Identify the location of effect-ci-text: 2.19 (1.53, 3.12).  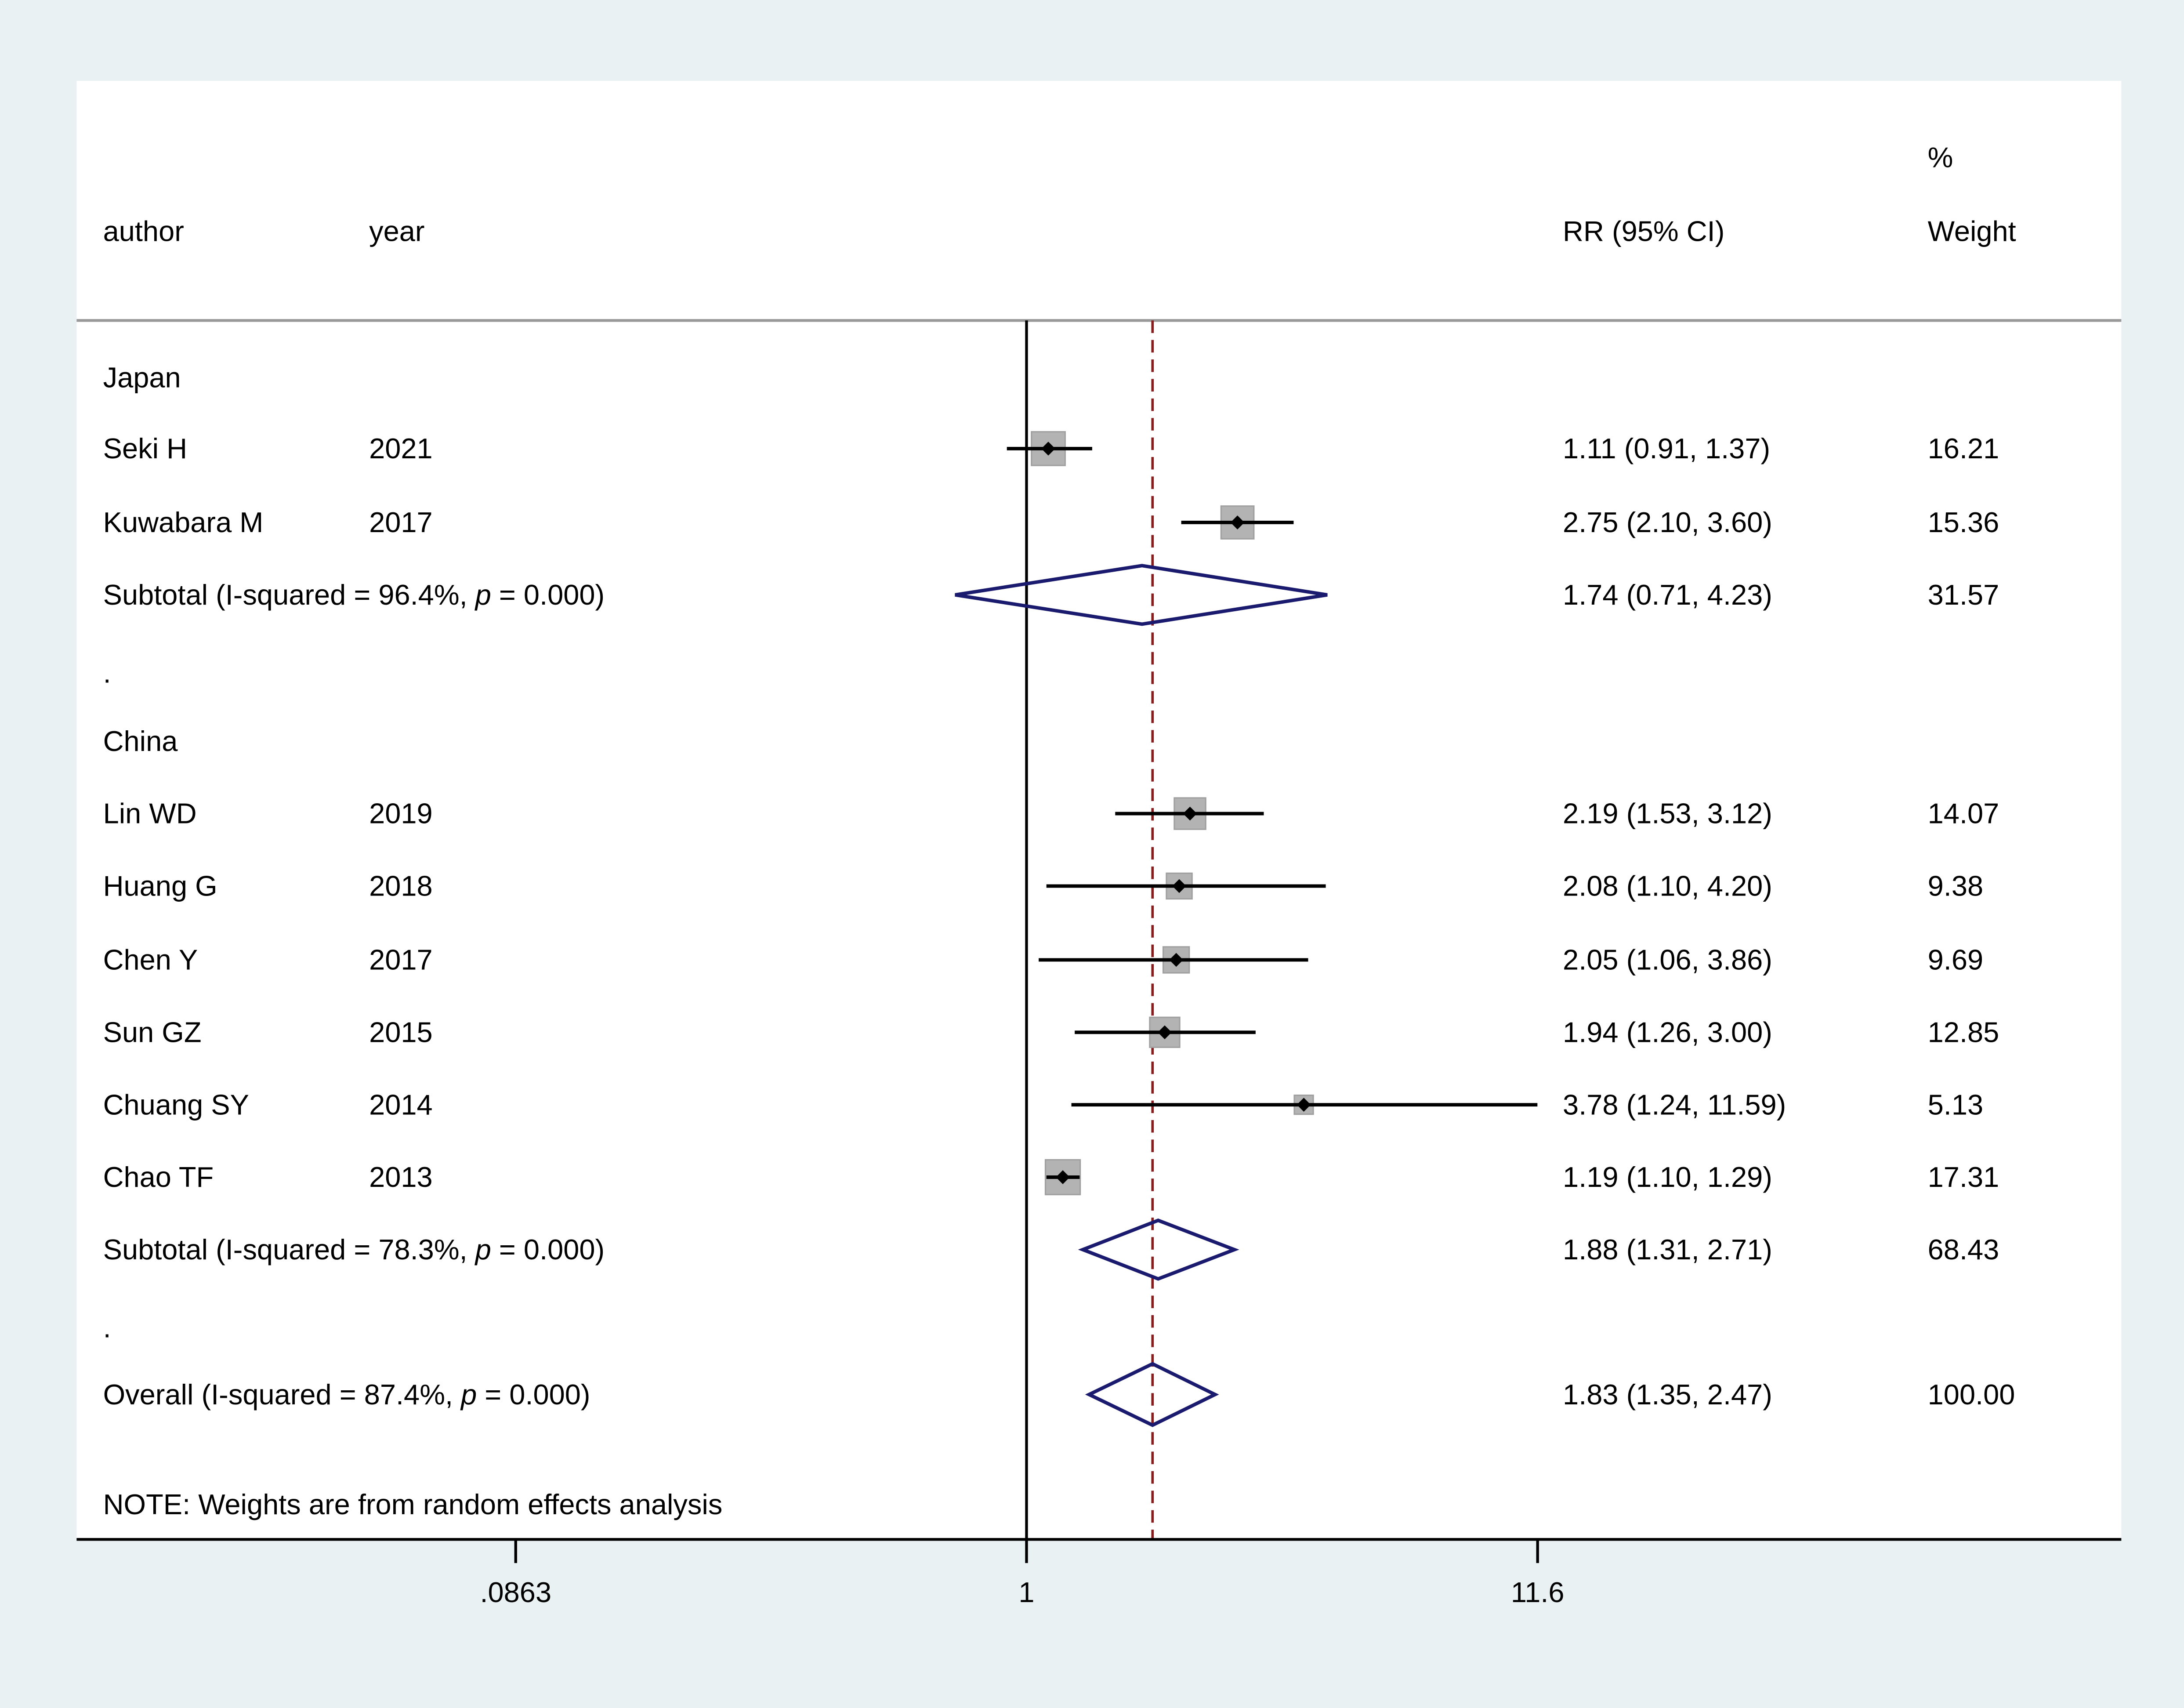
(1667, 814).